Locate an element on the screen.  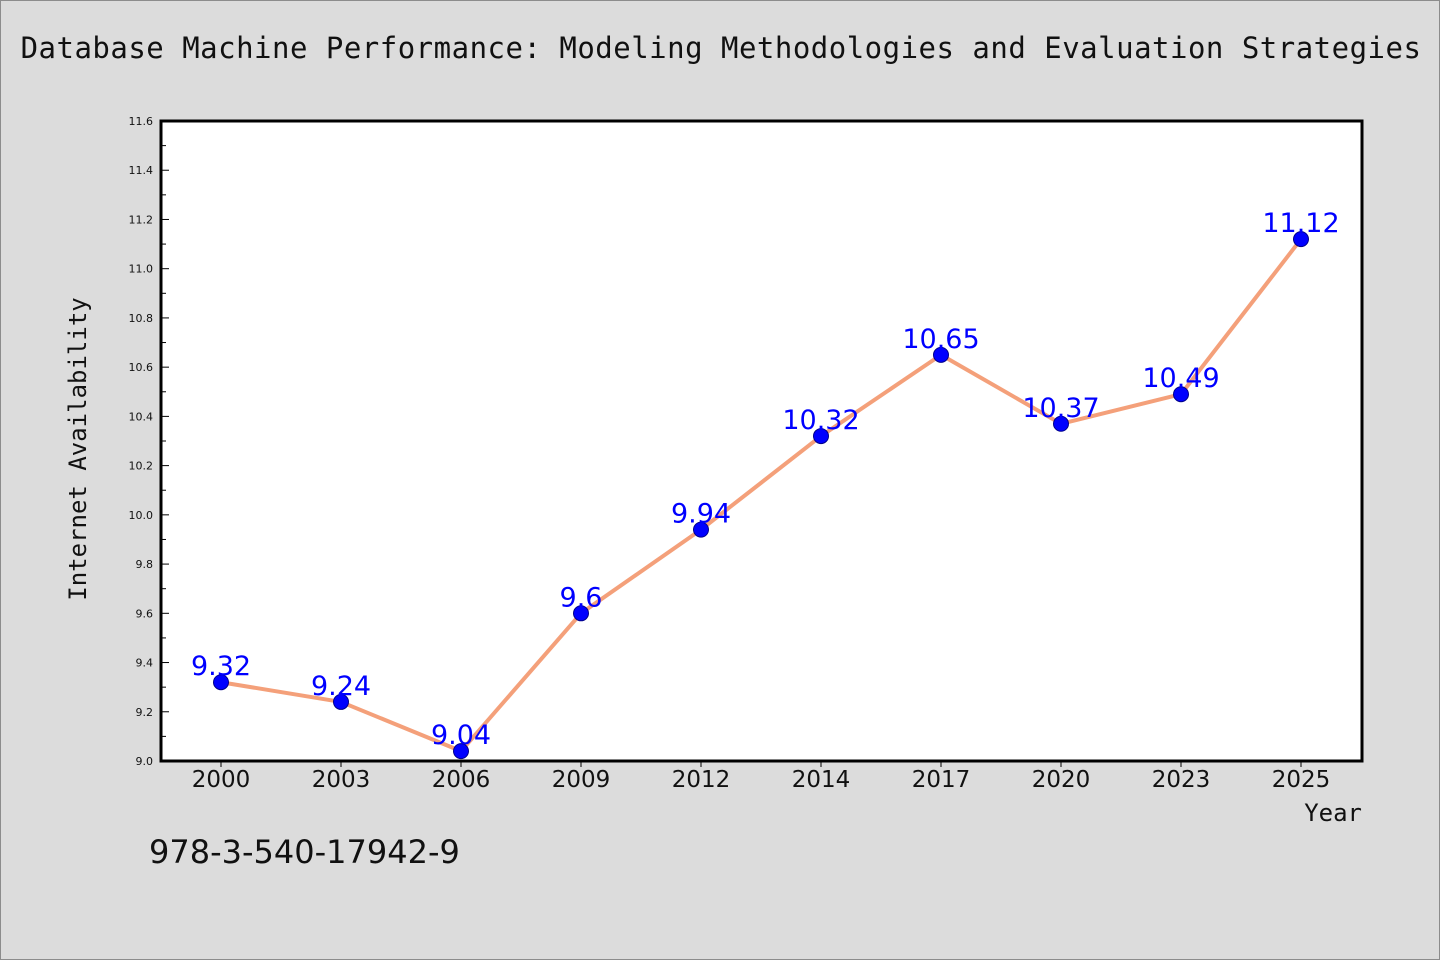
data-label: 10.37 is located at coordinates (1060, 408).